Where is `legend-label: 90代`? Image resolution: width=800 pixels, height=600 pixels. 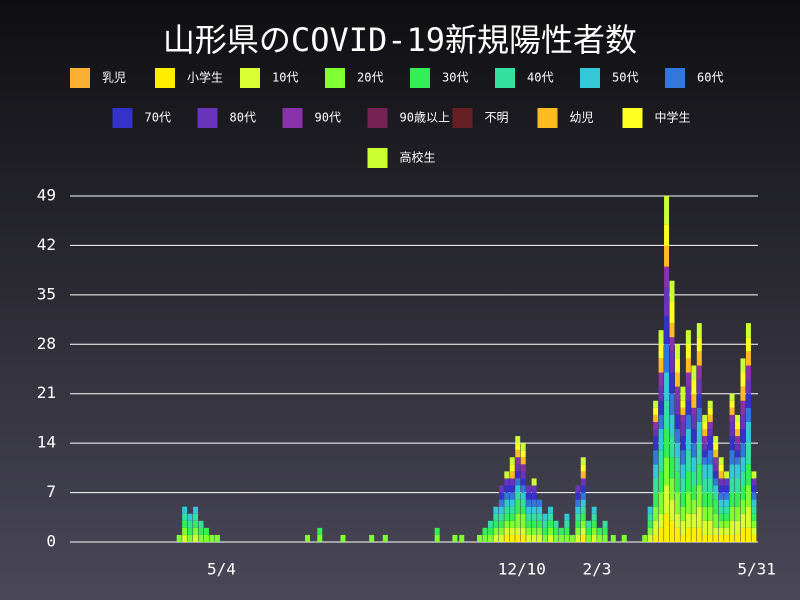 legend-label: 90代 is located at coordinates (328, 118).